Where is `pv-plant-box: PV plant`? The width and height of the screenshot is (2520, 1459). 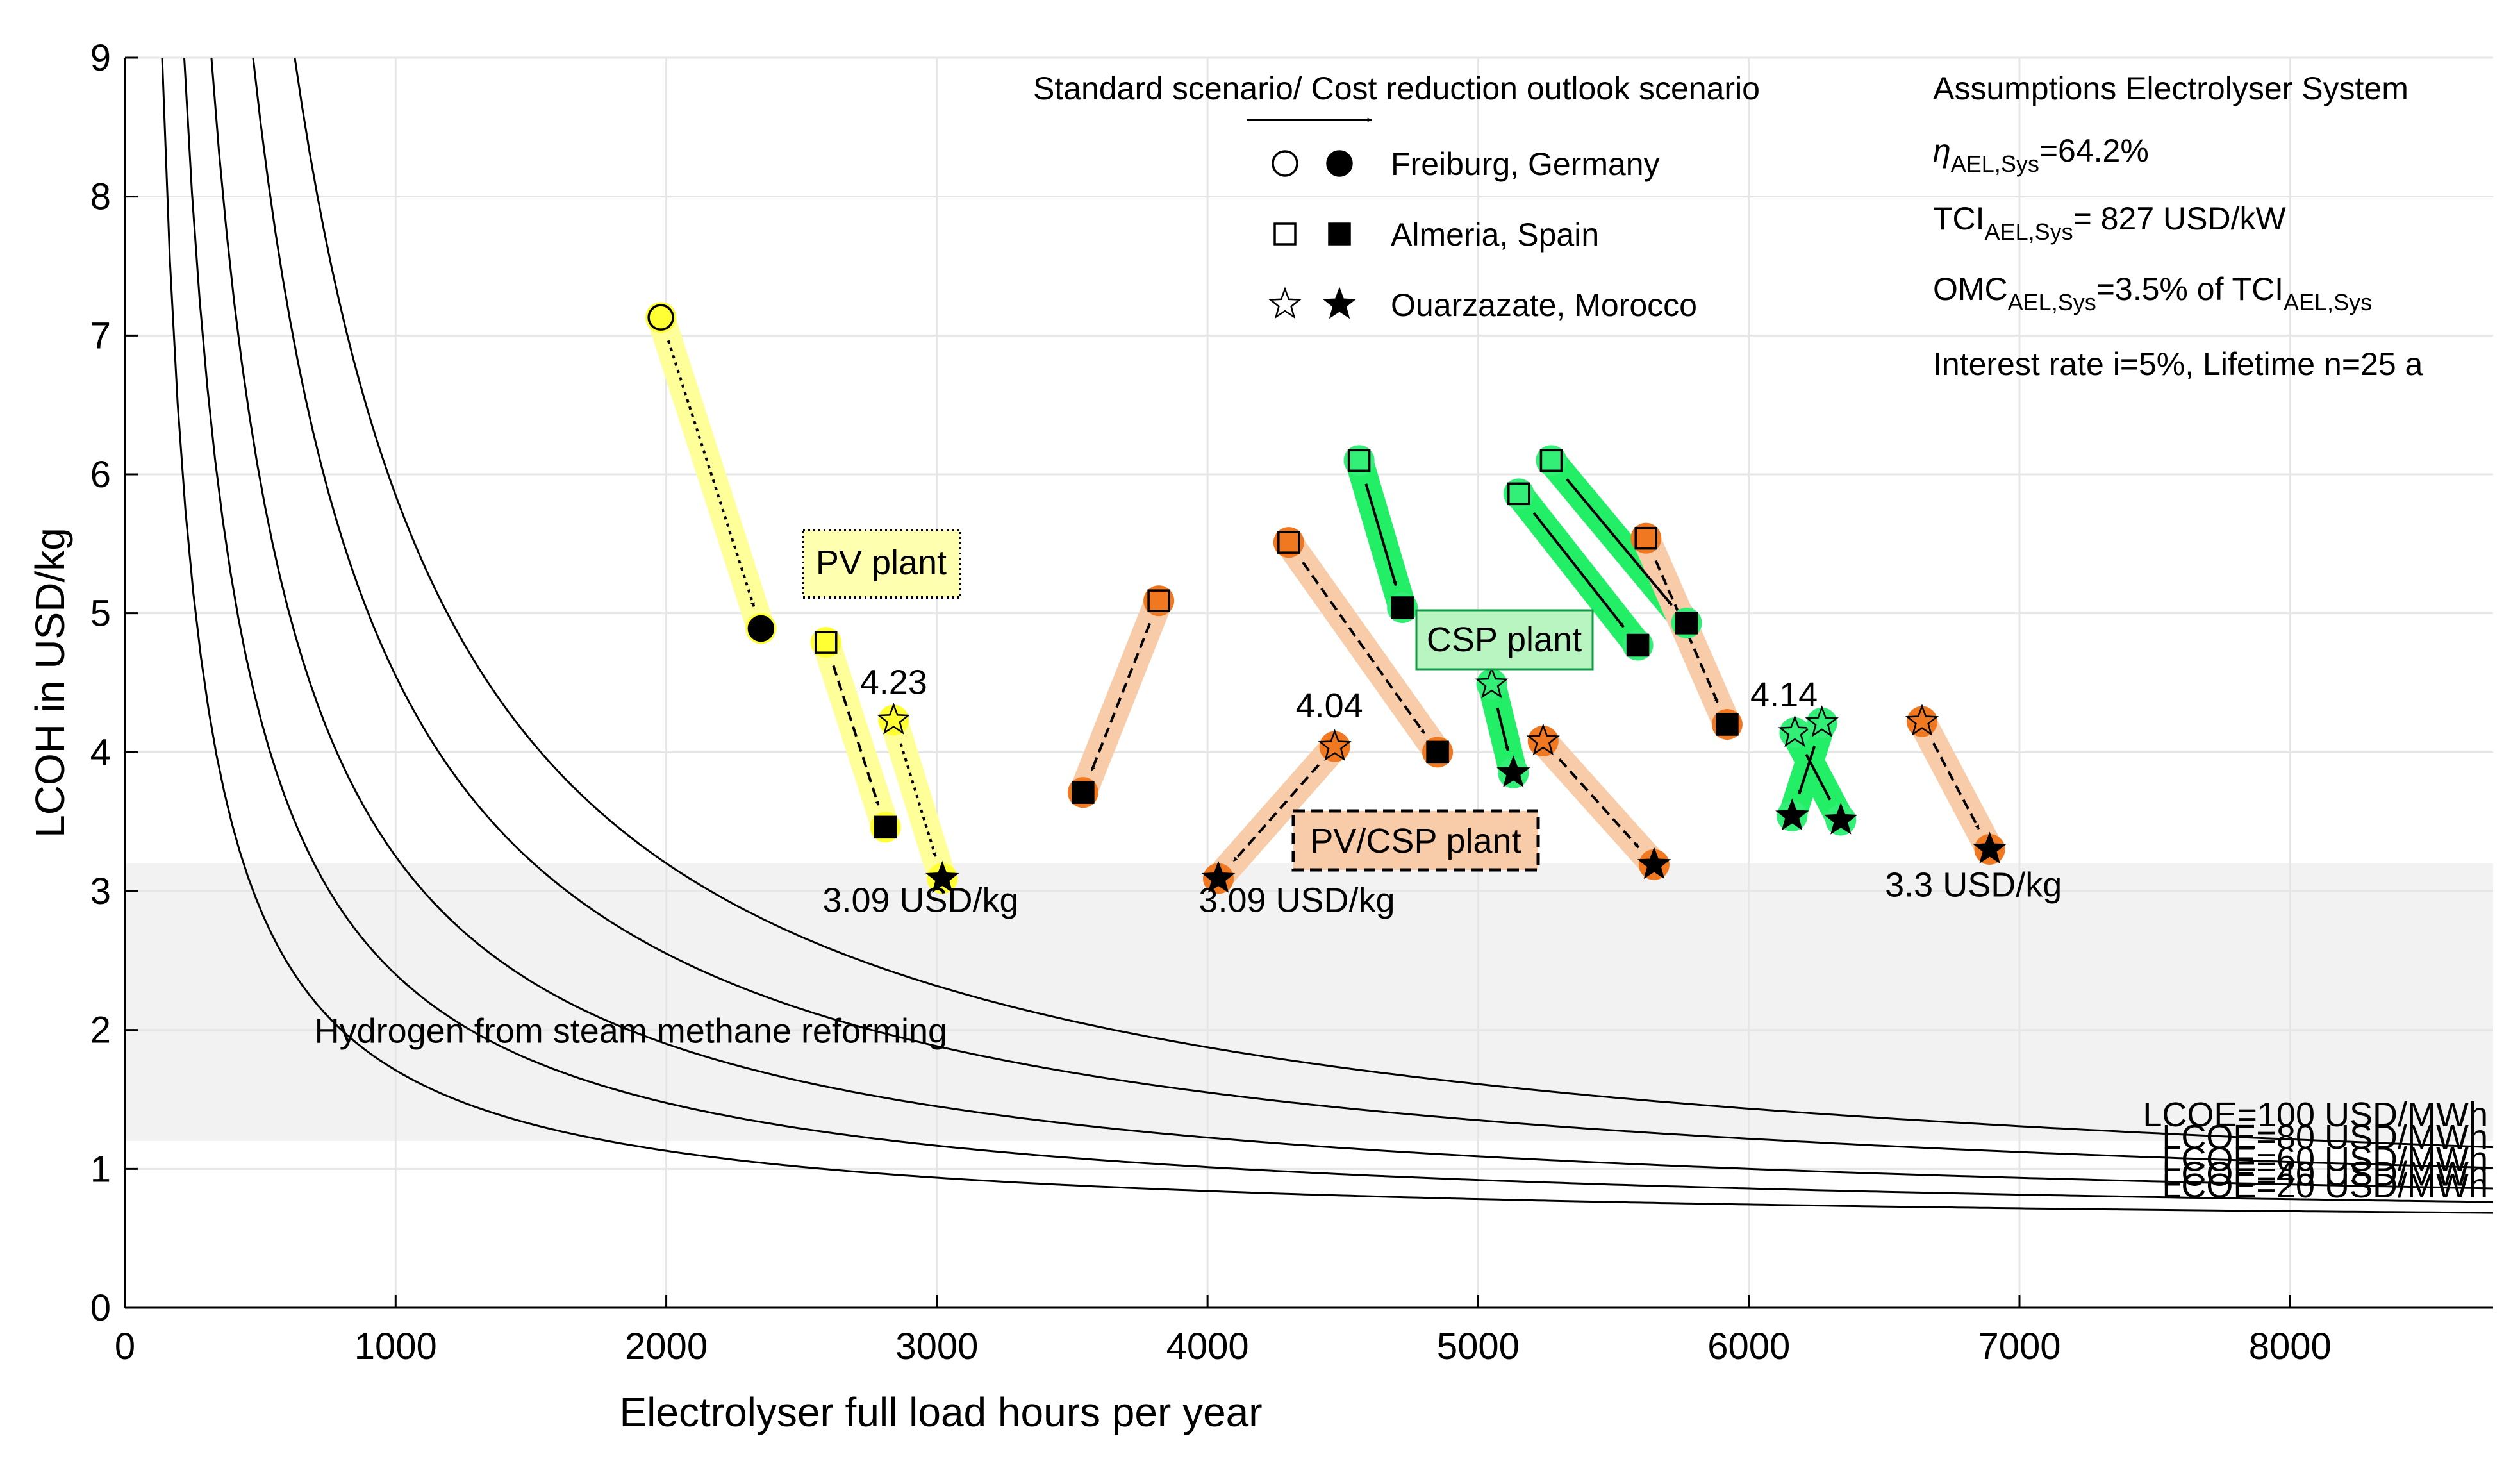
pv-plant-box: PV plant is located at coordinates (881, 564).